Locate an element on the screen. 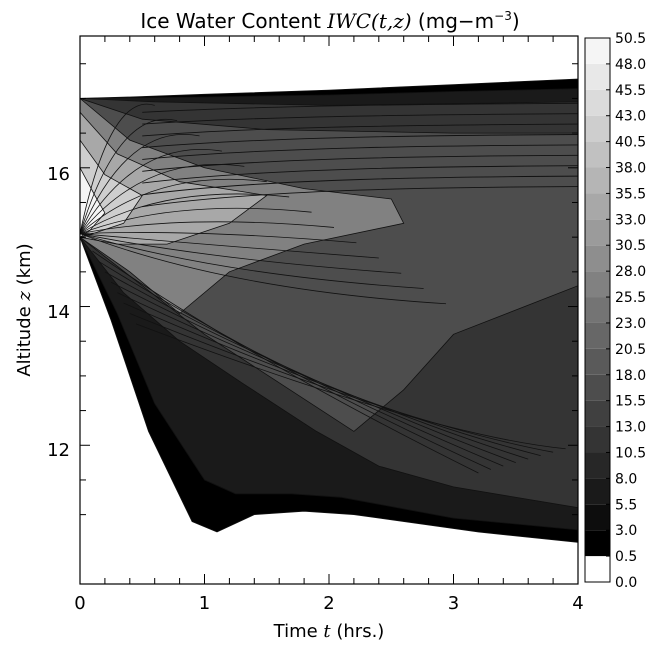  y-tick-label: 16 is located at coordinates (58, 174).